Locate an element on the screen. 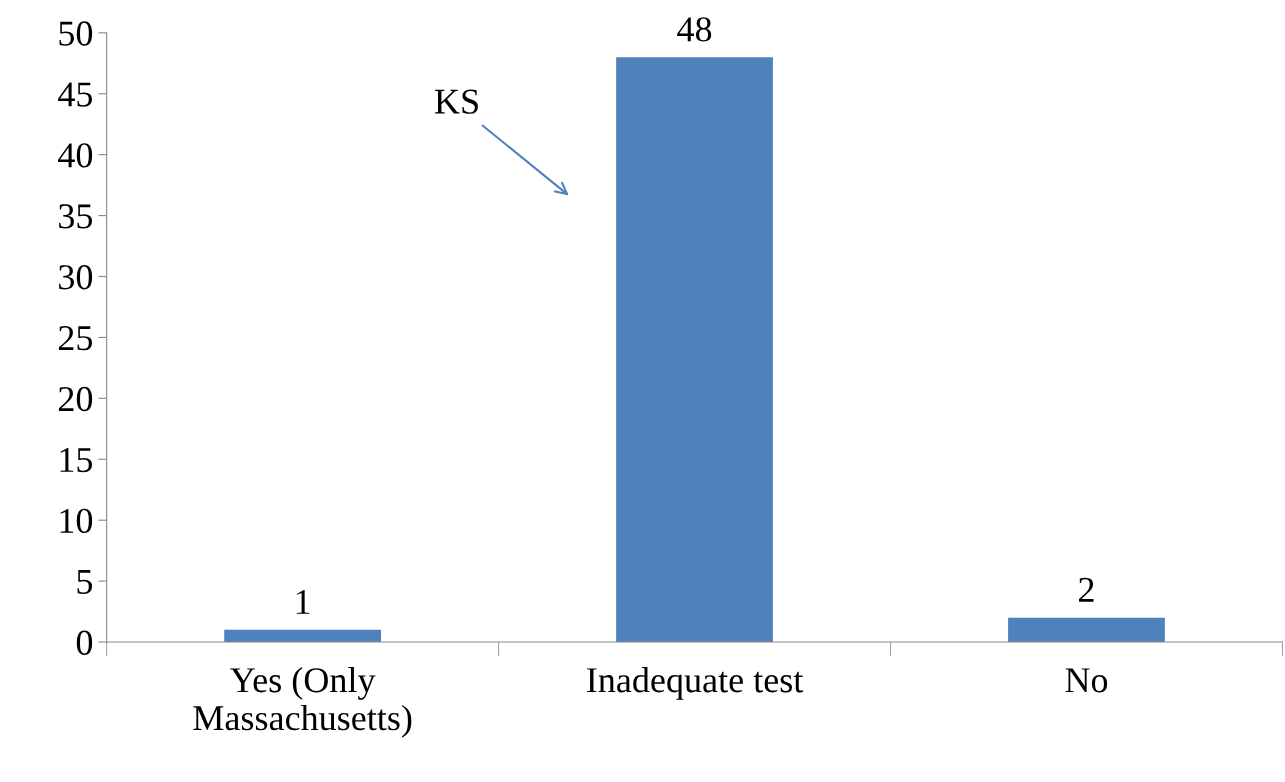 This screenshot has width=1285, height=782. y-tick-label: 45 is located at coordinates (75, 94).